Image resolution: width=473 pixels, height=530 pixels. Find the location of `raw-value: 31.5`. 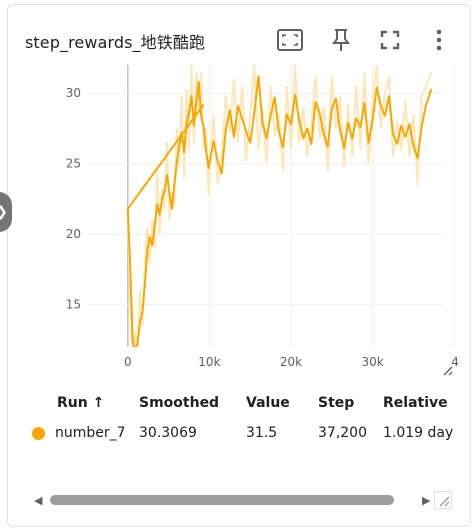

raw-value: 31.5 is located at coordinates (262, 433).